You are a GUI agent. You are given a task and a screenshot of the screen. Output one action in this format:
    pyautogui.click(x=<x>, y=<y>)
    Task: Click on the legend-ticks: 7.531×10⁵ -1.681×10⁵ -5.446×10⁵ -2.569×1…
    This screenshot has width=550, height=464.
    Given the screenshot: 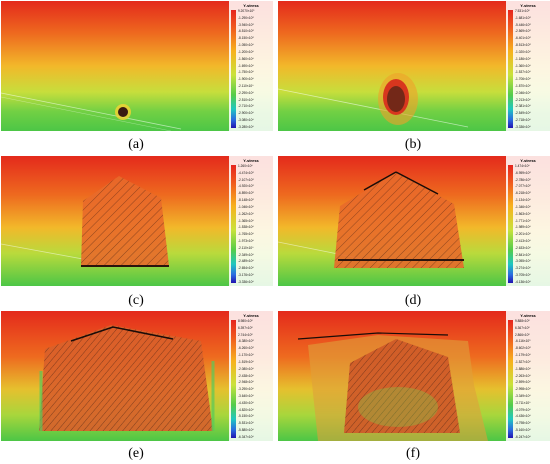 What is the action you would take?
    pyautogui.click(x=532, y=69)
    